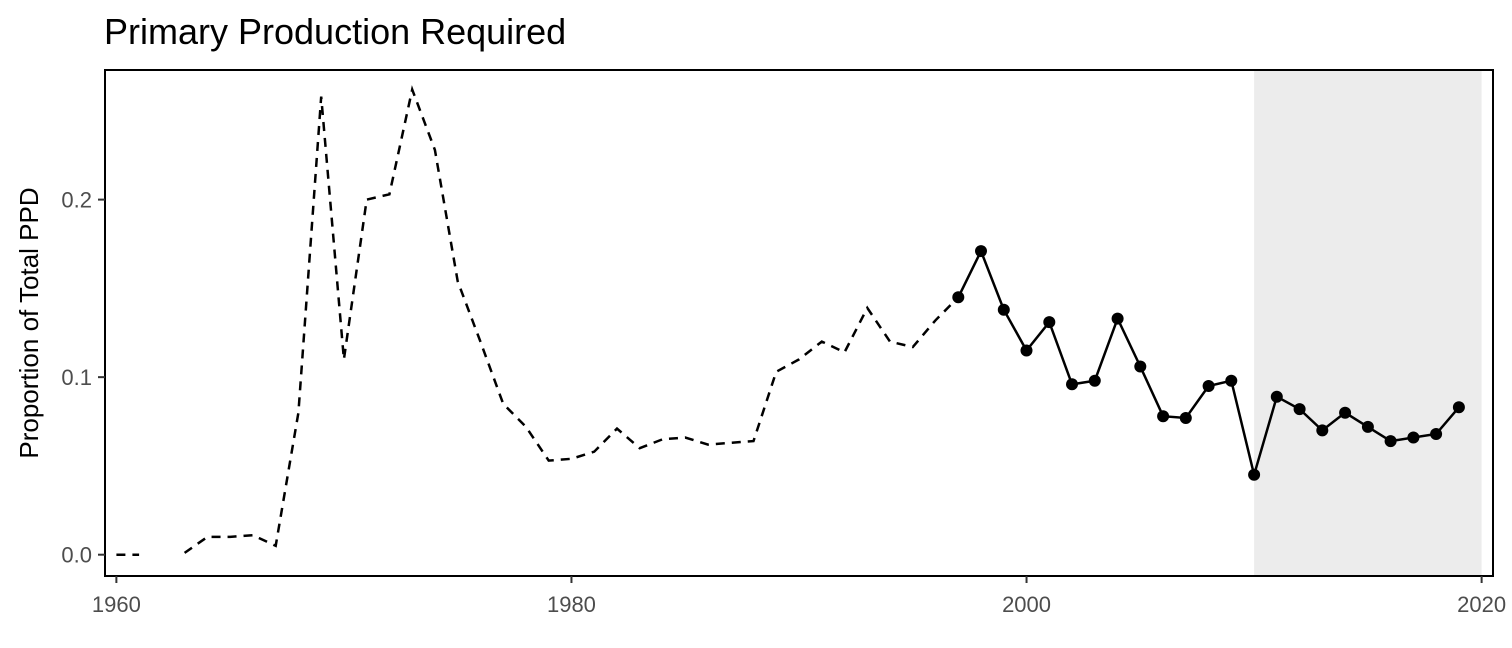 This screenshot has height=648, width=1512. I want to click on x-tick-label: 1980, so click(571, 604).